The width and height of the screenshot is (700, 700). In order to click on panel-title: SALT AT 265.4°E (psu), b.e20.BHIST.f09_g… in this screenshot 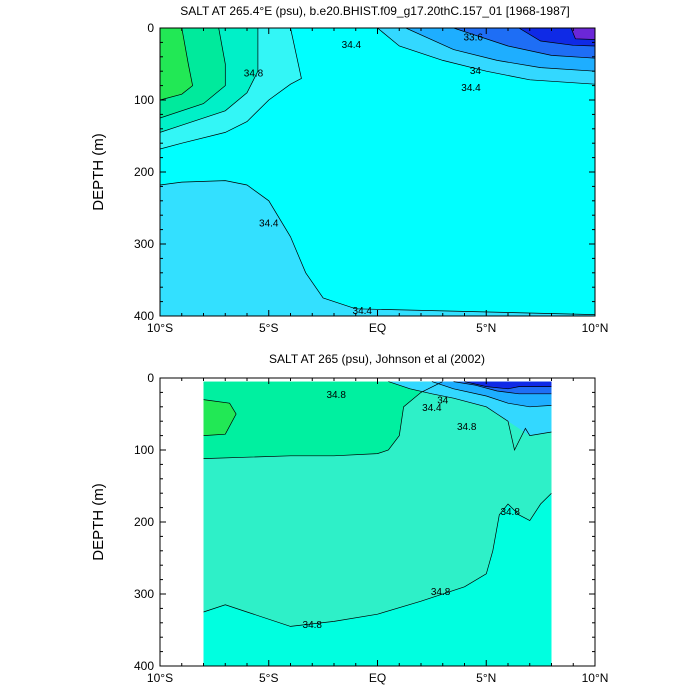, I will do `click(375, 11)`.